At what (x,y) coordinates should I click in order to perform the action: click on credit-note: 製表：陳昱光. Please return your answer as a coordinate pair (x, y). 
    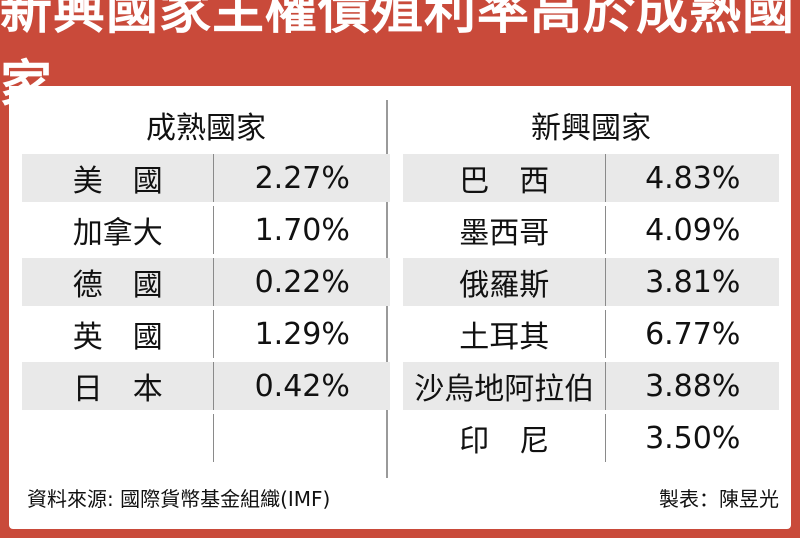
    Looking at the image, I should click on (719, 498).